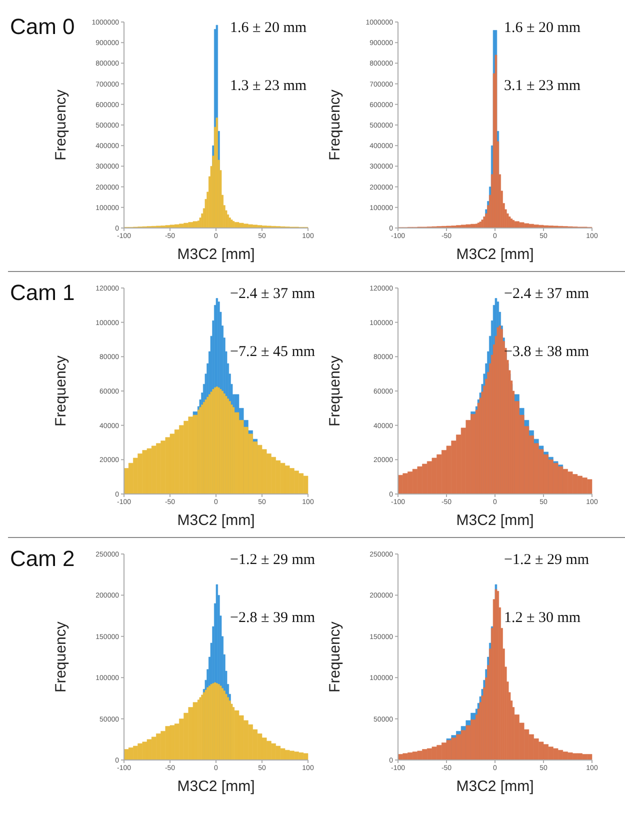  Describe the element at coordinates (42, 293) in the screenshot. I see `chart-title: Cam 1` at that location.